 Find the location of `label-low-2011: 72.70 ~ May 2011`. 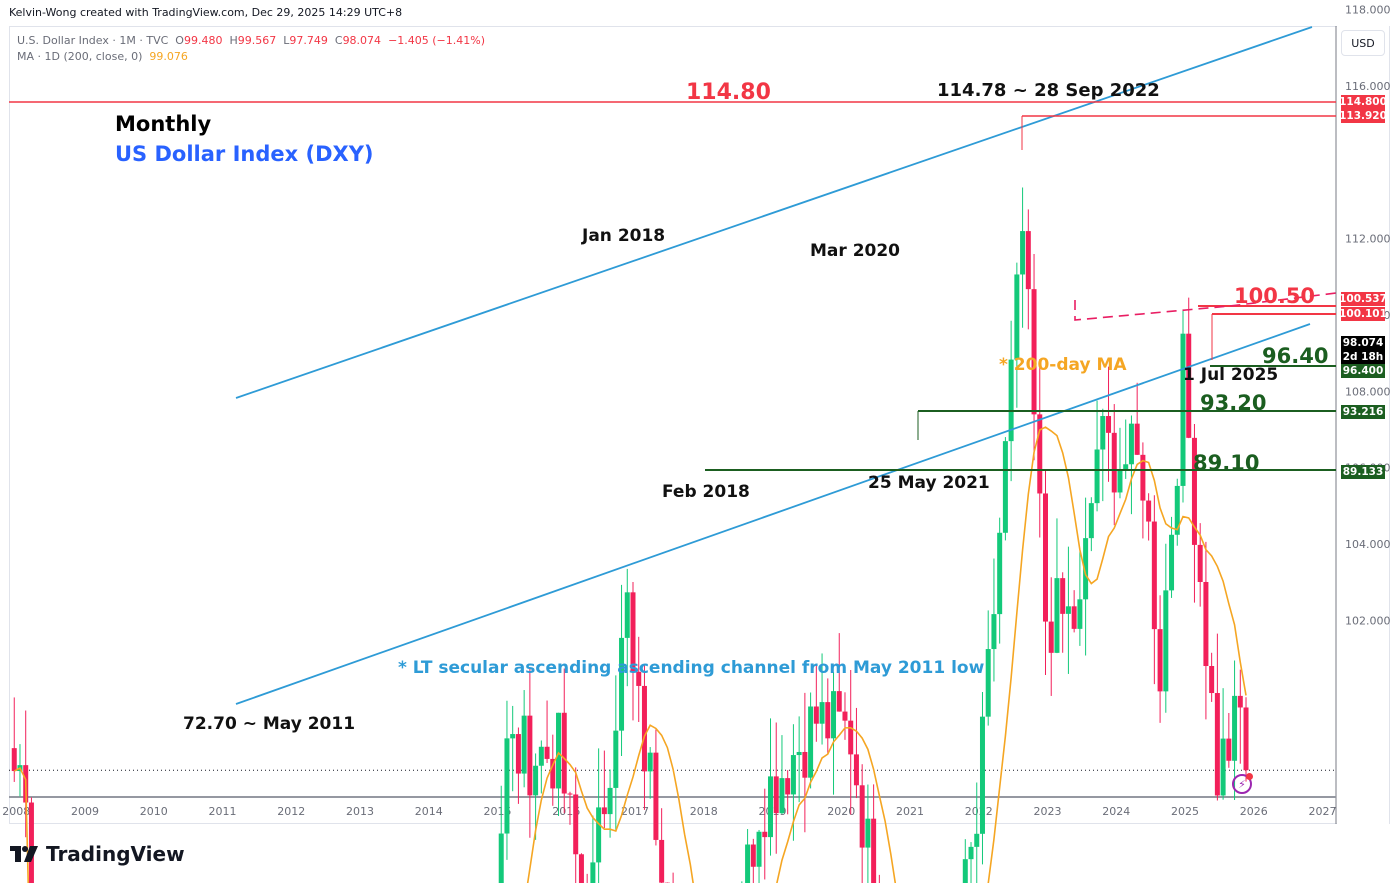

label-low-2011: 72.70 ~ May 2011 is located at coordinates (269, 724).